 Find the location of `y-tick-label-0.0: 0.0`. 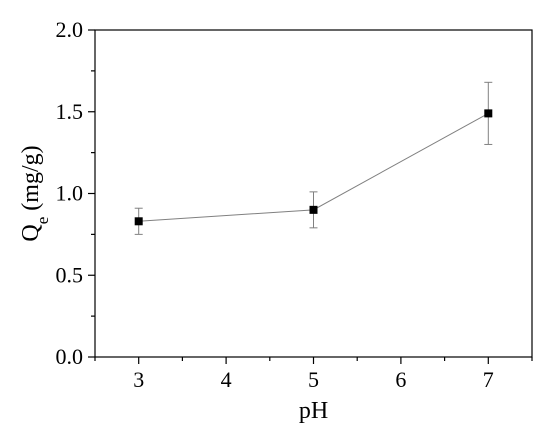

y-tick-label-0.0: 0.0 is located at coordinates (70, 356).